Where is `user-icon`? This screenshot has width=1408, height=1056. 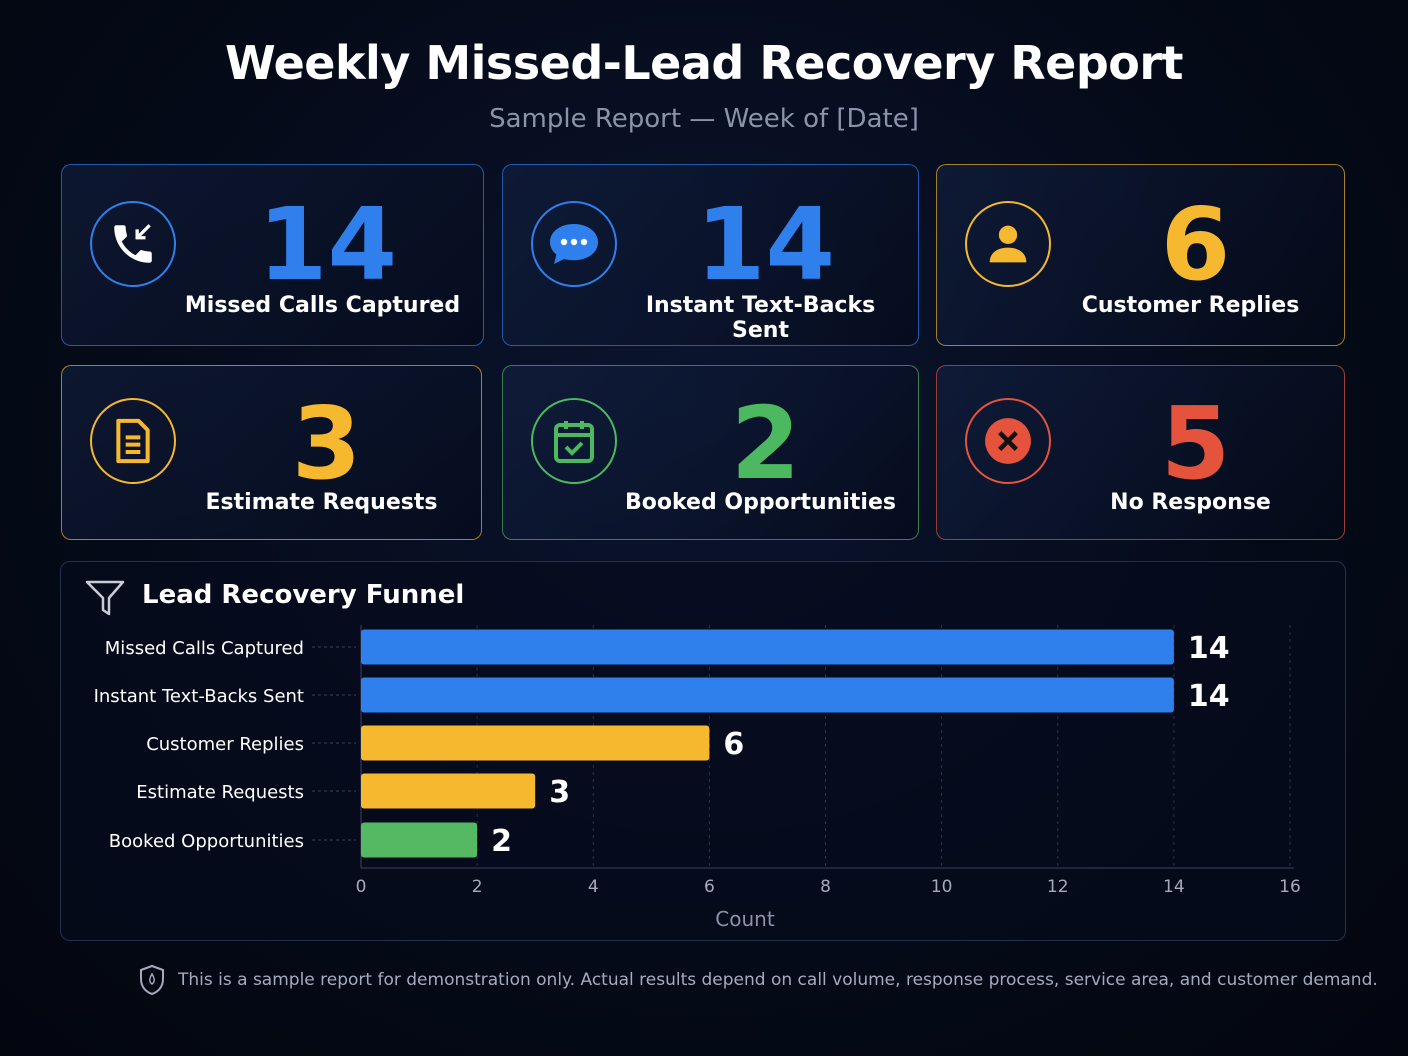
user-icon is located at coordinates (1008, 244).